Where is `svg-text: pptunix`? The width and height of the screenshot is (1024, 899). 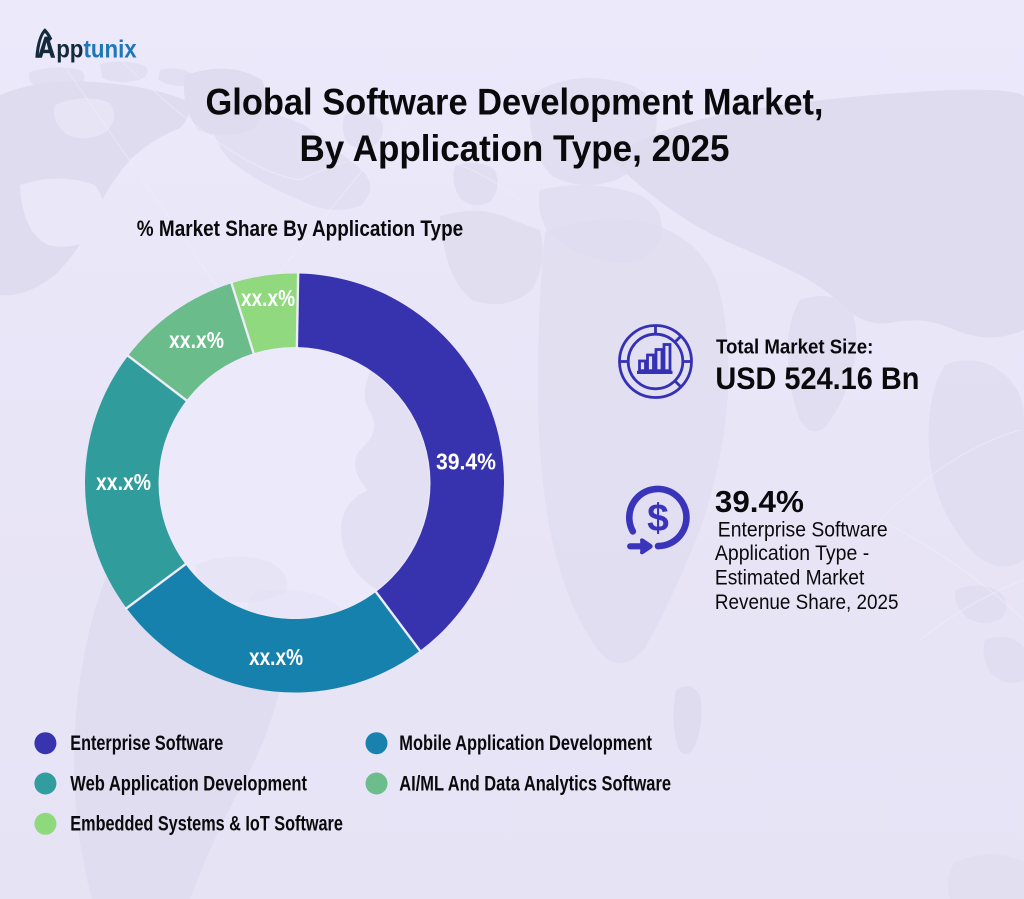 svg-text: pptunix is located at coordinates (96, 50).